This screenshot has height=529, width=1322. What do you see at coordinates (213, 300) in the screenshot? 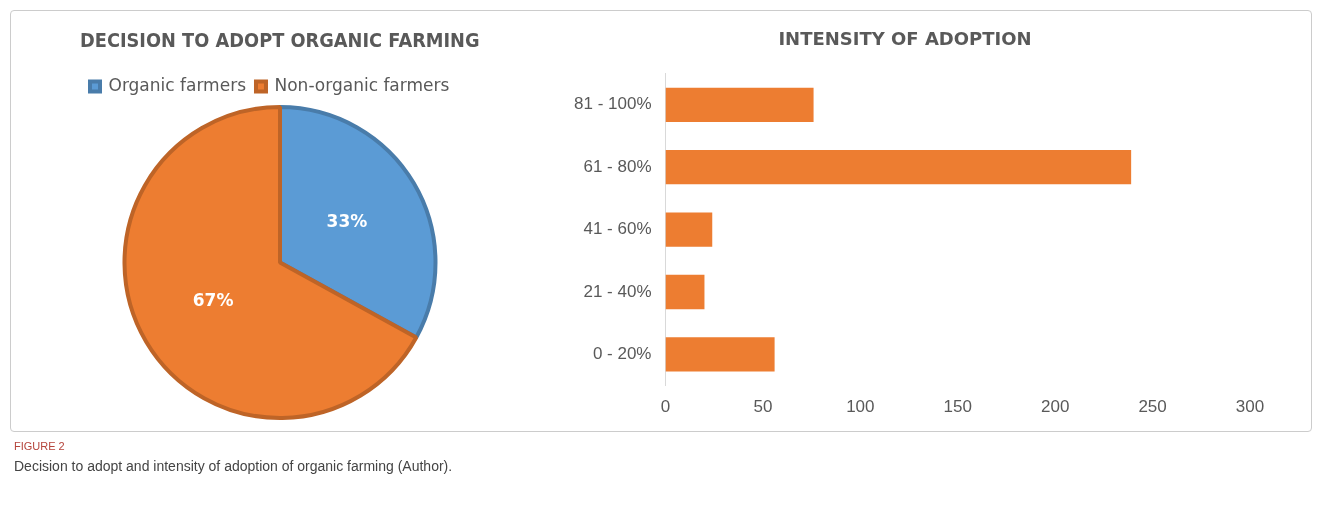
I see `data-label: 67%` at bounding box center [213, 300].